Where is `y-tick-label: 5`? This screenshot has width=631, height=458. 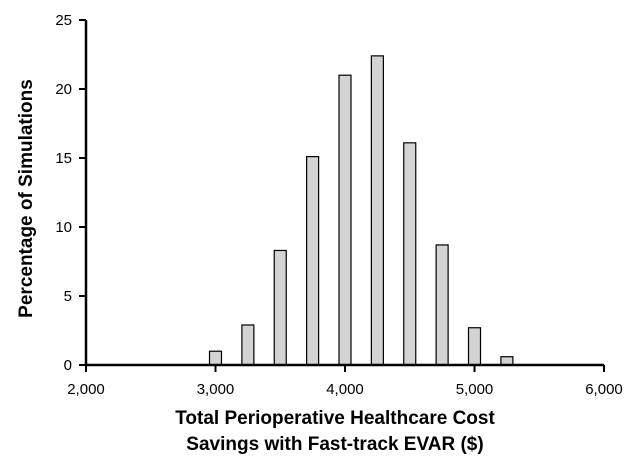
y-tick-label: 5 is located at coordinates (68, 296).